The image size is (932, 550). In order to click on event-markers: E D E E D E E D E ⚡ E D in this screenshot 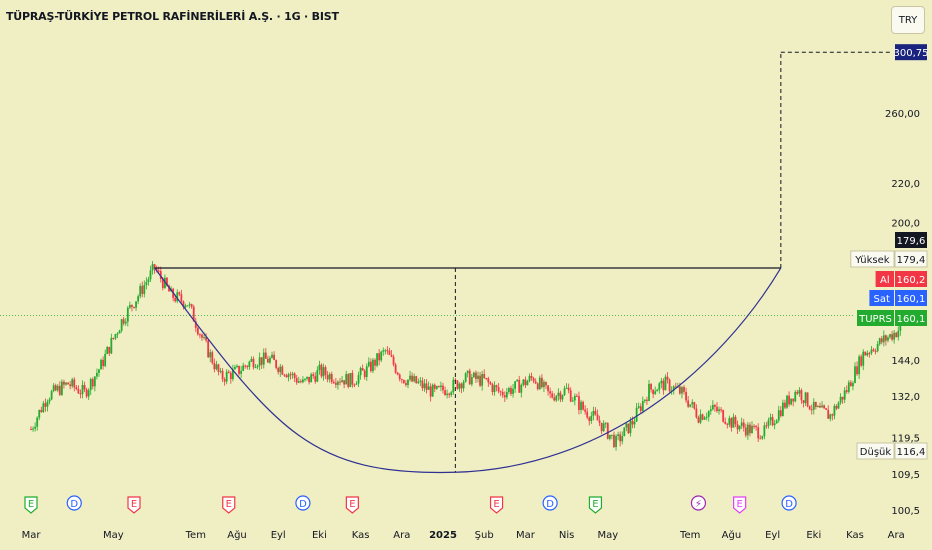, I will do `click(410, 504)`.